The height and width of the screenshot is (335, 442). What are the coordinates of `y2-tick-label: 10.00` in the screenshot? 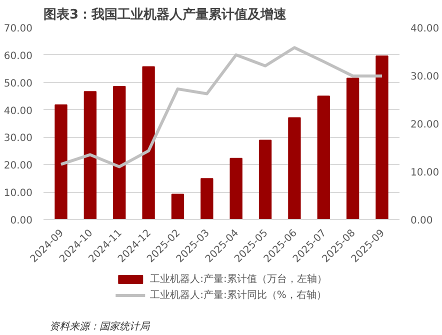 It's located at (425, 173).